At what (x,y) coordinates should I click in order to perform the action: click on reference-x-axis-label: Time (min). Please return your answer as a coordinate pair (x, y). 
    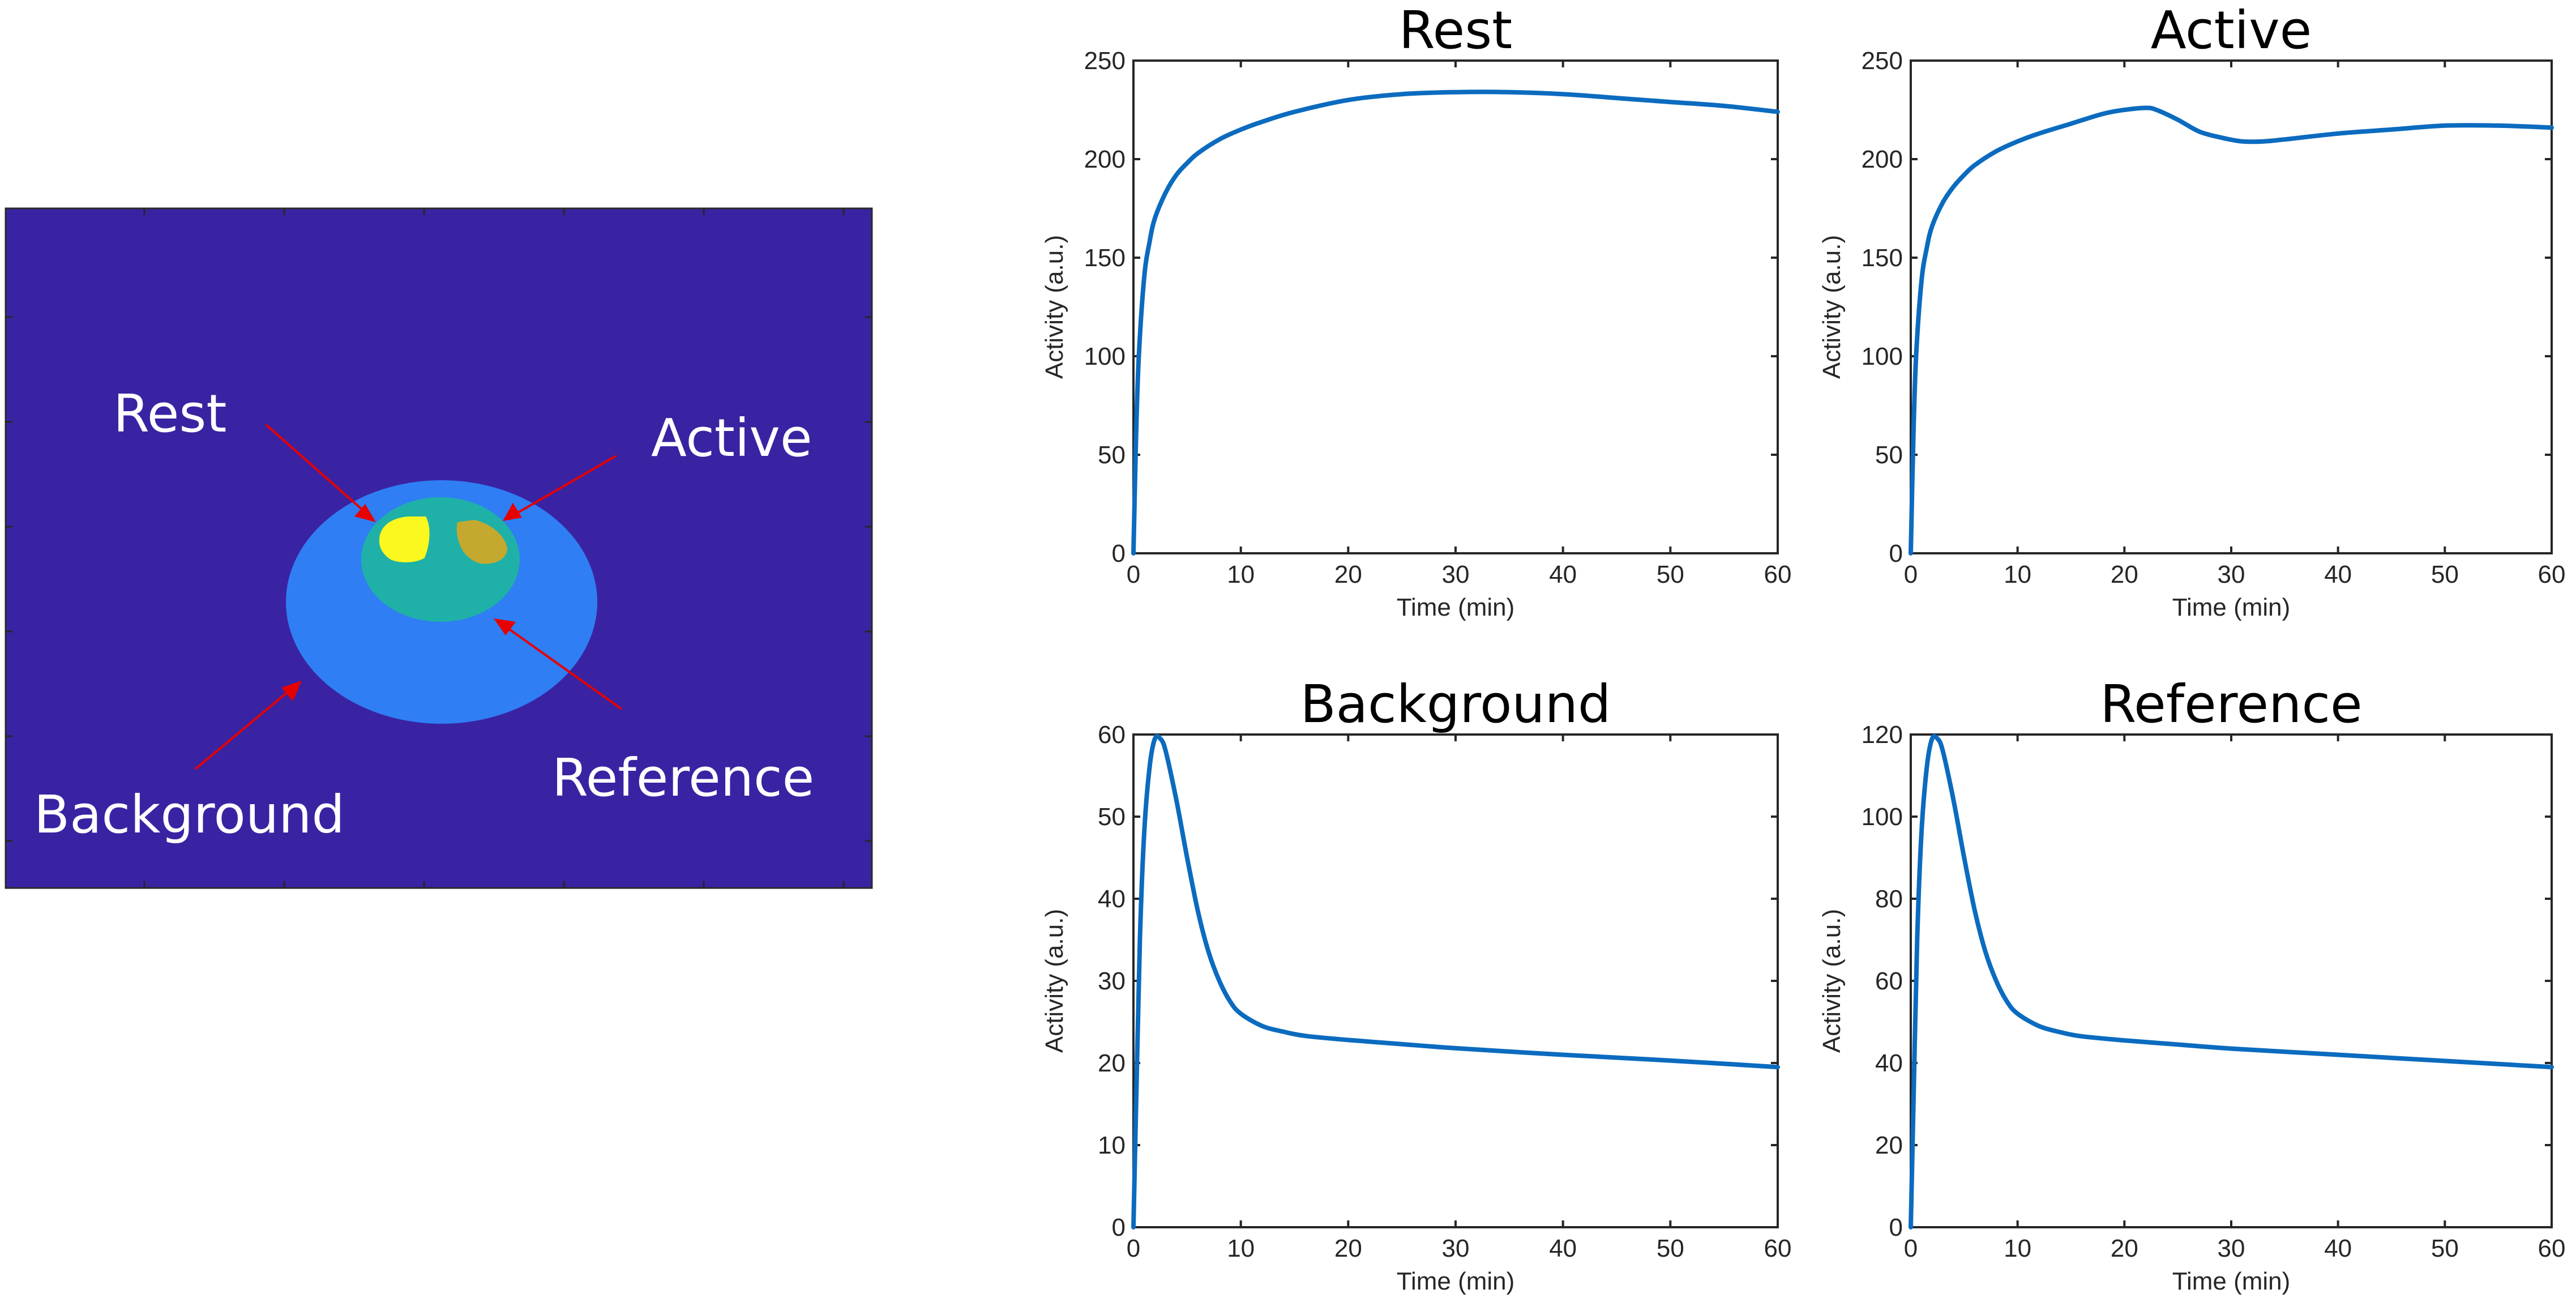
    Looking at the image, I should click on (2231, 1281).